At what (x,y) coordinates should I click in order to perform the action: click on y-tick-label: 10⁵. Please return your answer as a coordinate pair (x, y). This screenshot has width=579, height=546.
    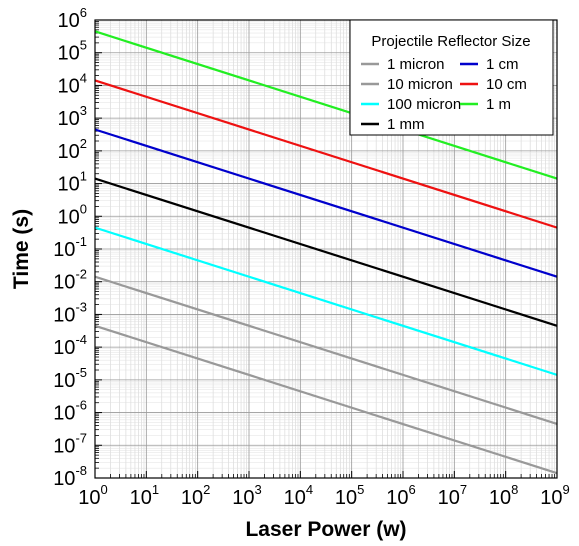
    Looking at the image, I should click on (72, 51).